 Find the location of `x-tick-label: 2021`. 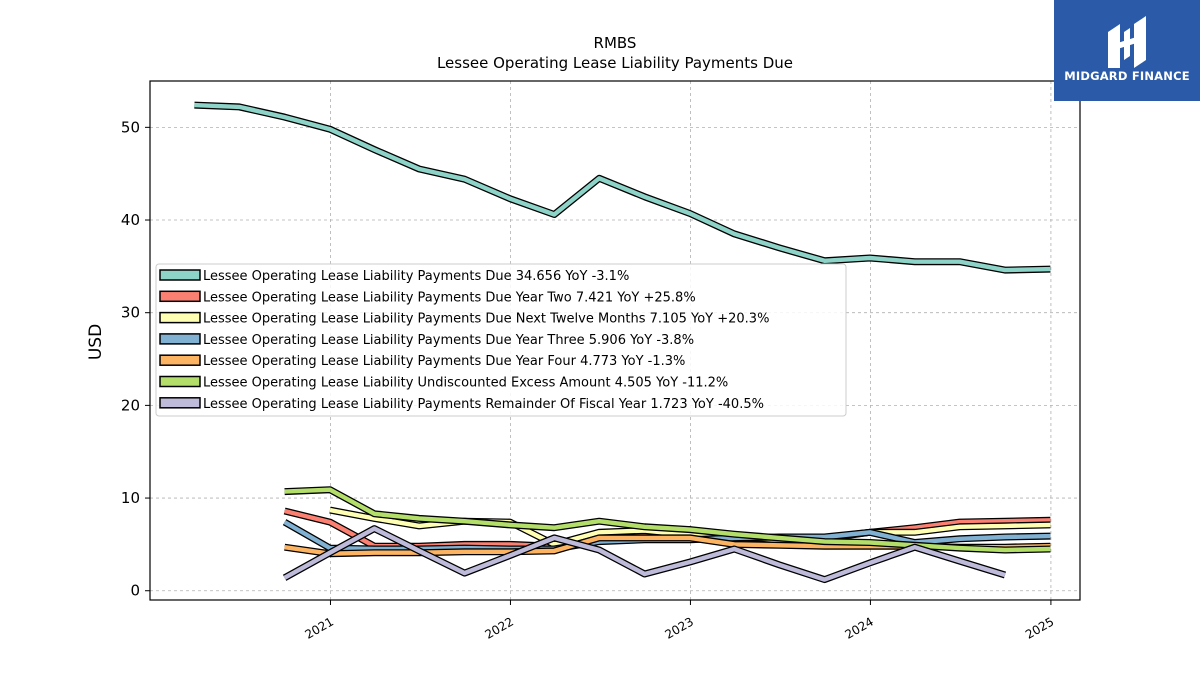

x-tick-label: 2021 is located at coordinates (319, 627).